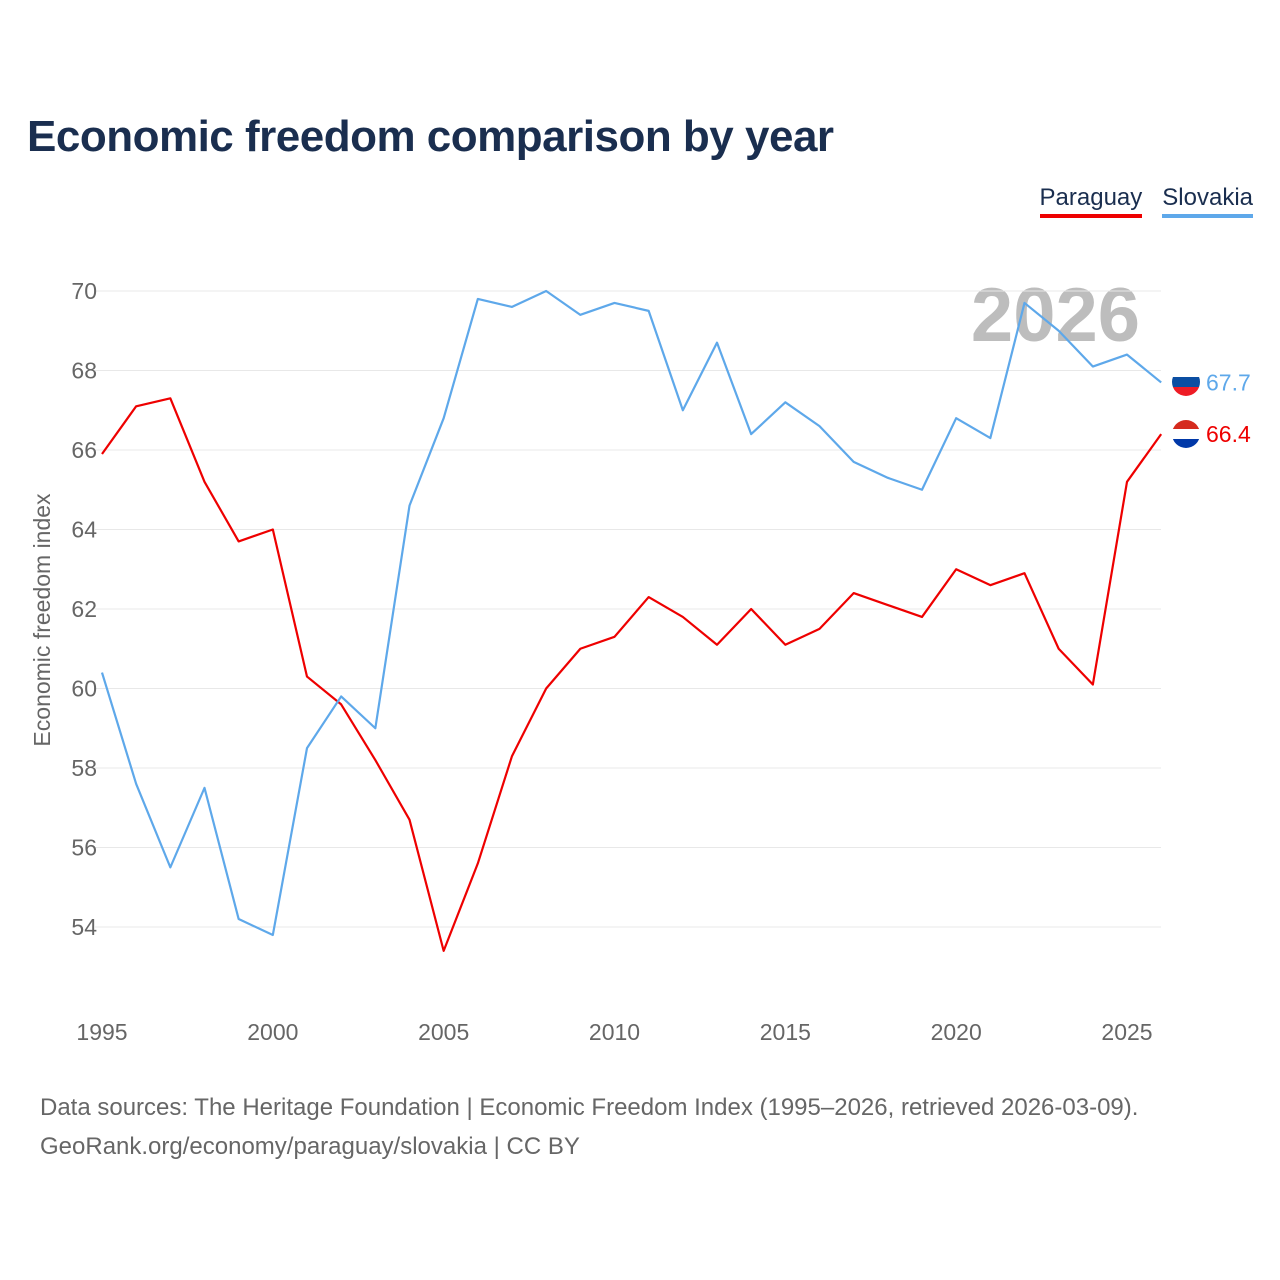  Describe the element at coordinates (272, 1032) in the screenshot. I see `x-tick-label: 2000` at that location.